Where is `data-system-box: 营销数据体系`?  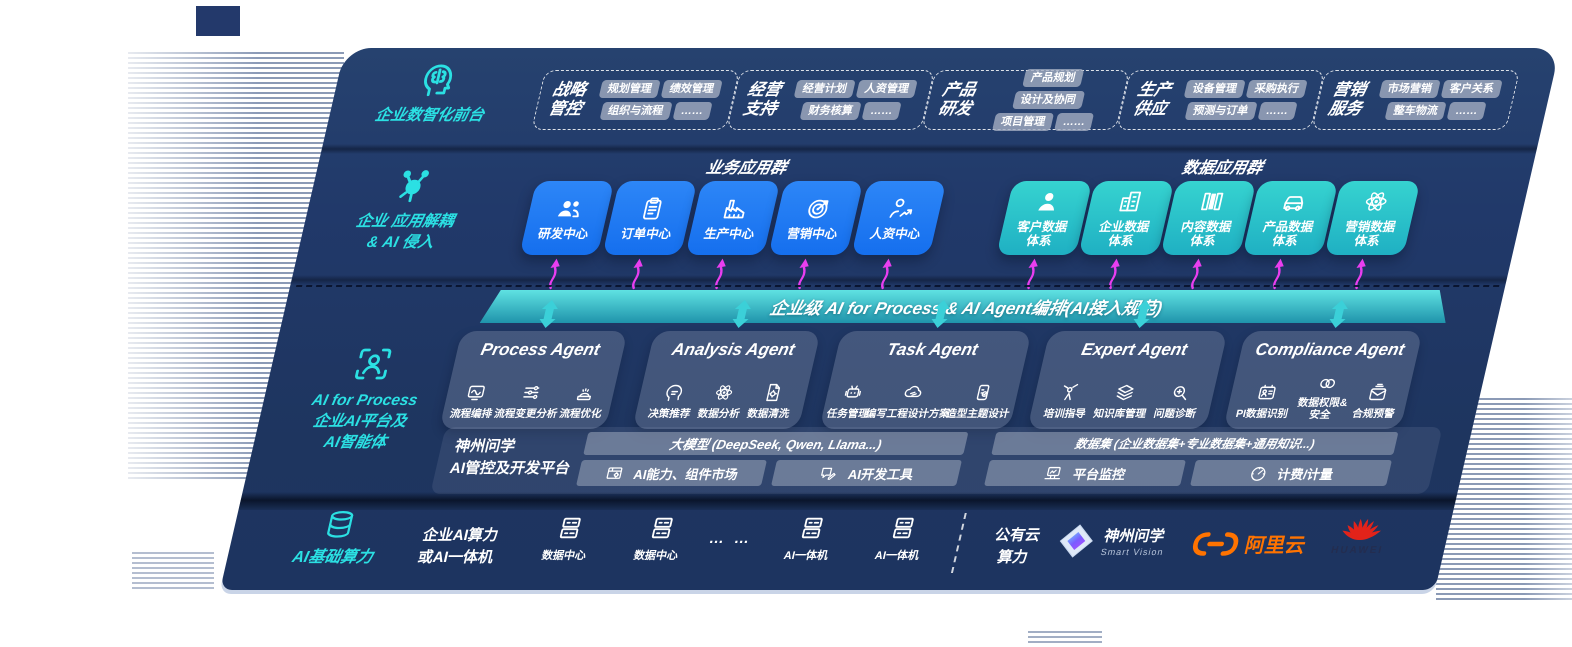
data-system-box: 营销数据体系 is located at coordinates (1372, 235).